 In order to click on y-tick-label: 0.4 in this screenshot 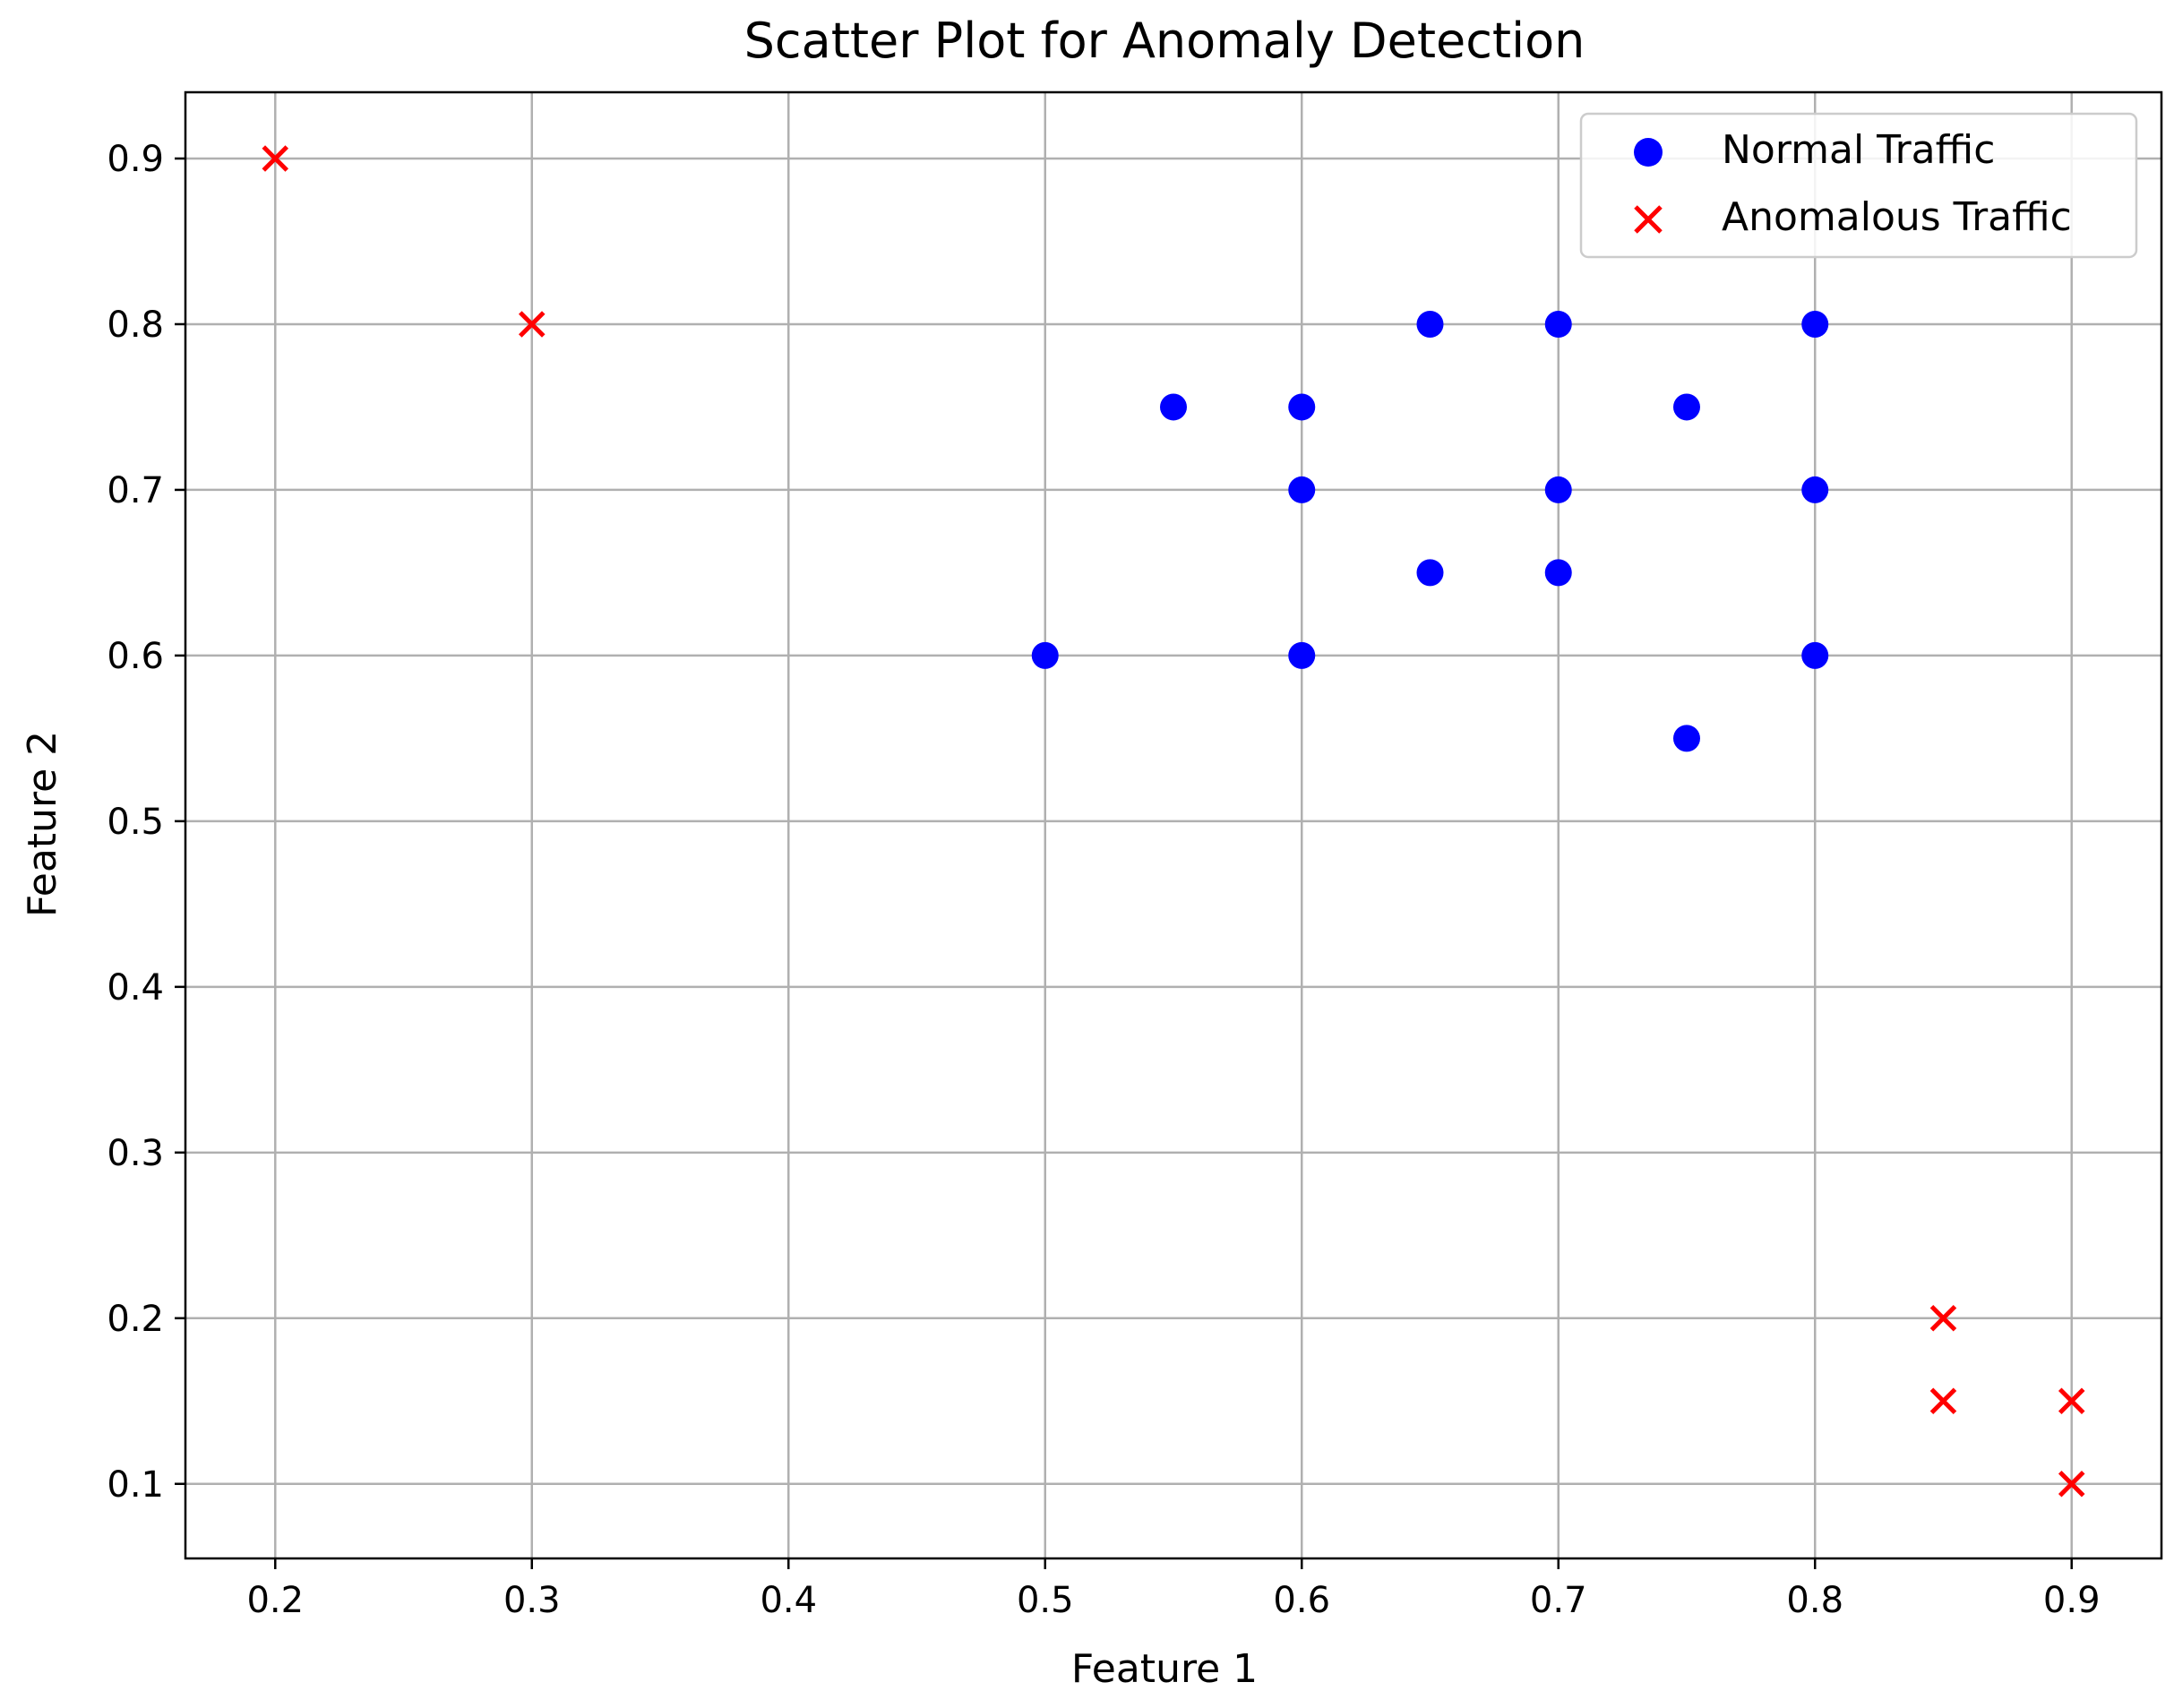, I will do `click(135, 987)`.